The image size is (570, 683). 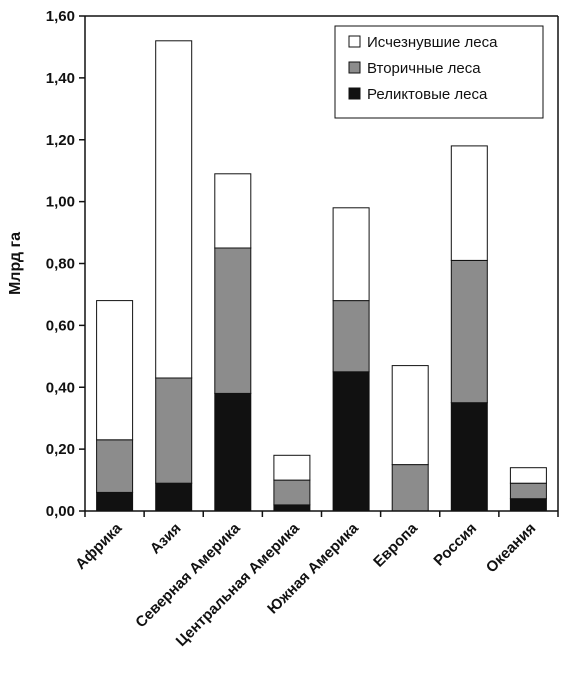 I want to click on y-tick-label: 0,80, so click(x=60, y=264).